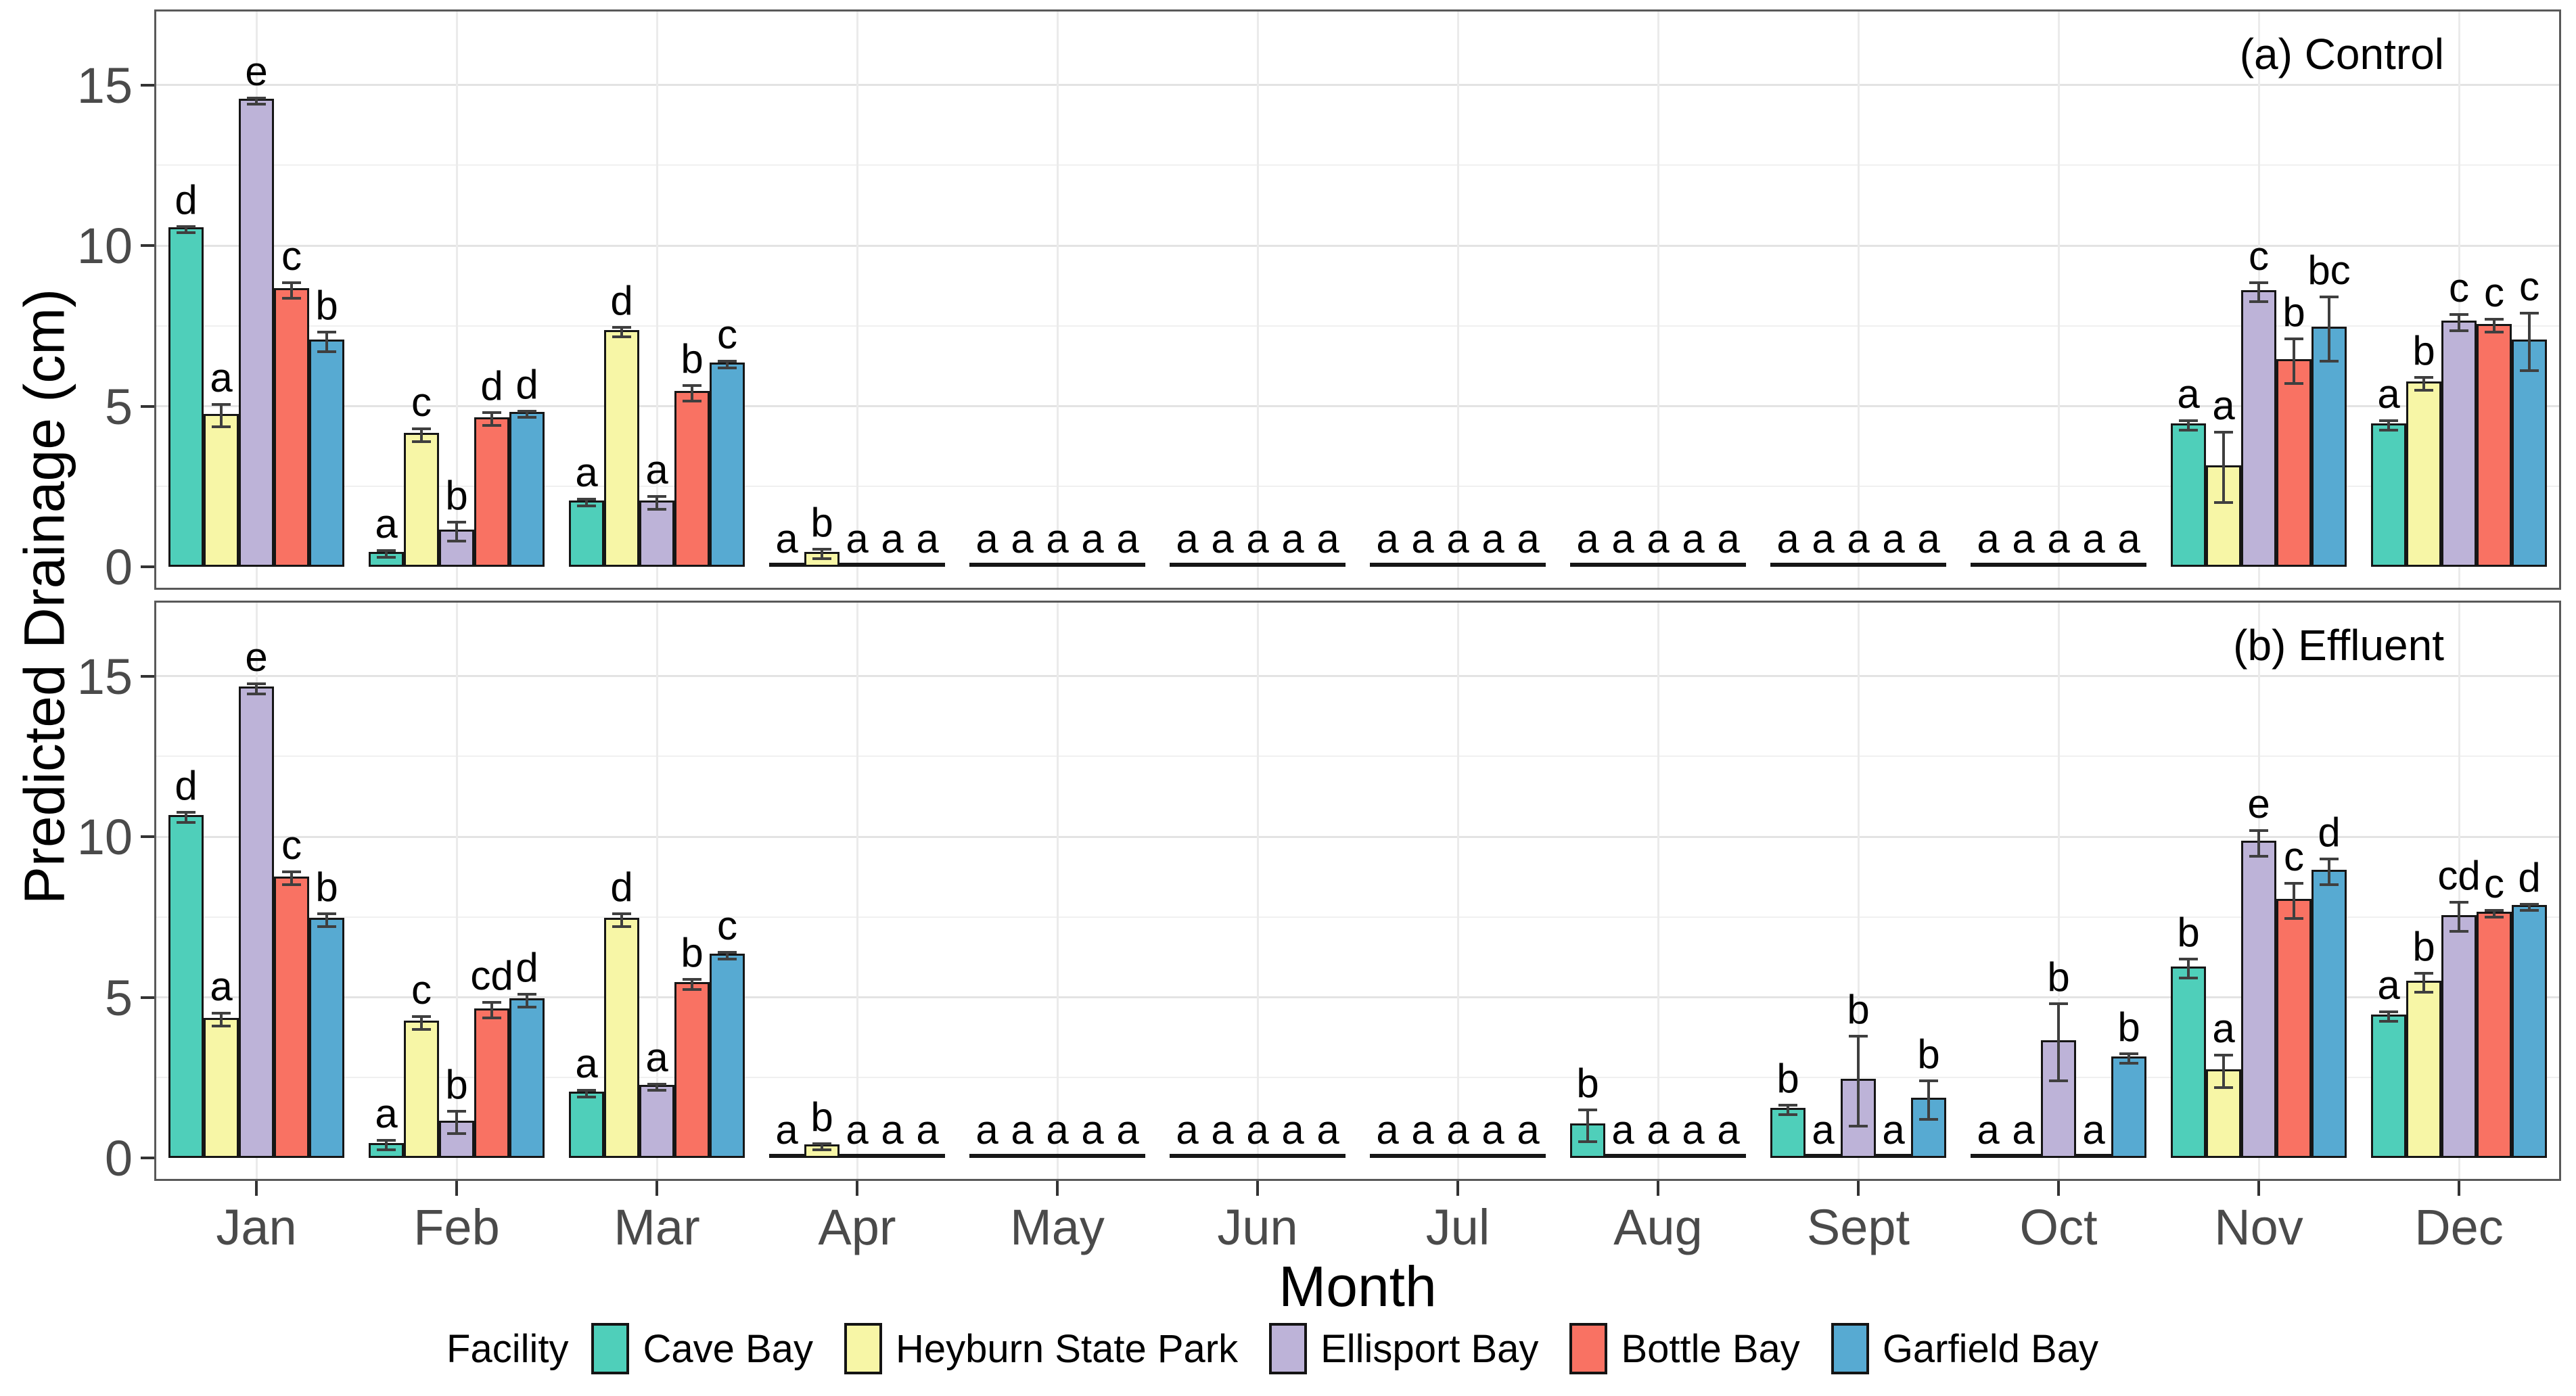  What do you see at coordinates (1067, 1348) in the screenshot?
I see `legend-label: Heyburn State Park` at bounding box center [1067, 1348].